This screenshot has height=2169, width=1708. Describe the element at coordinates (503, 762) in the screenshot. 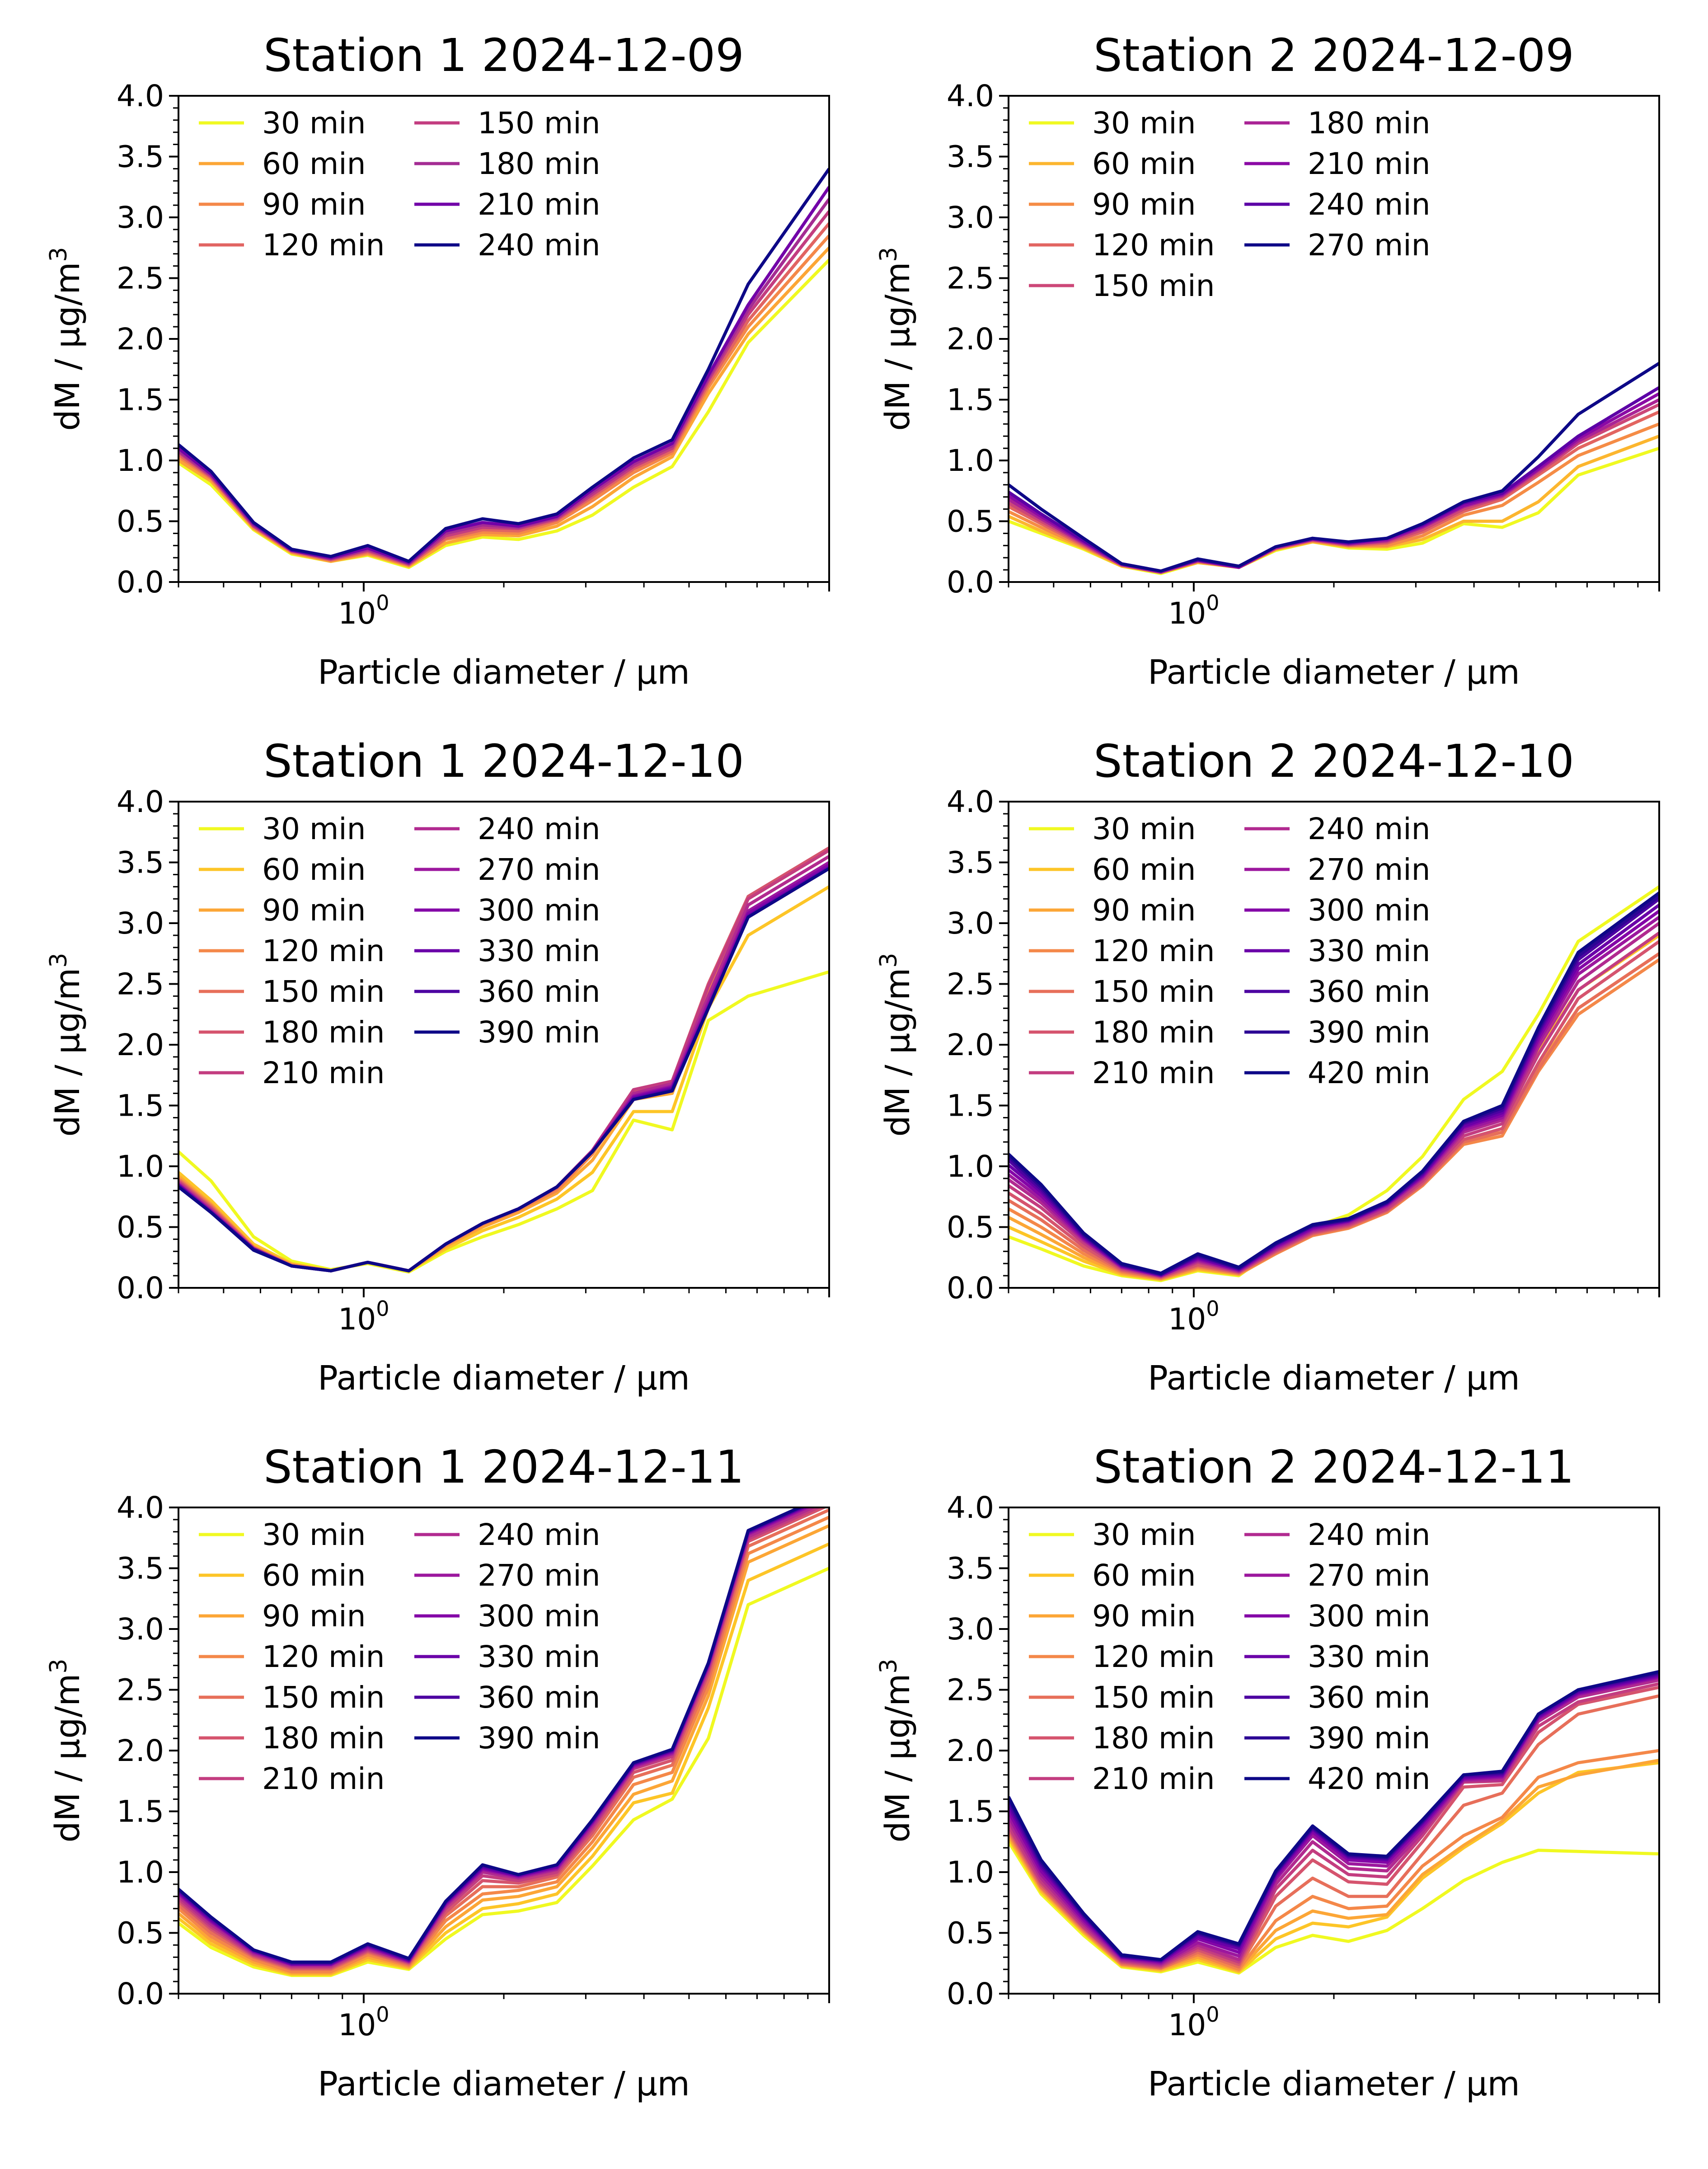

I see `chart-title: Station 1 2024-12-10` at that location.